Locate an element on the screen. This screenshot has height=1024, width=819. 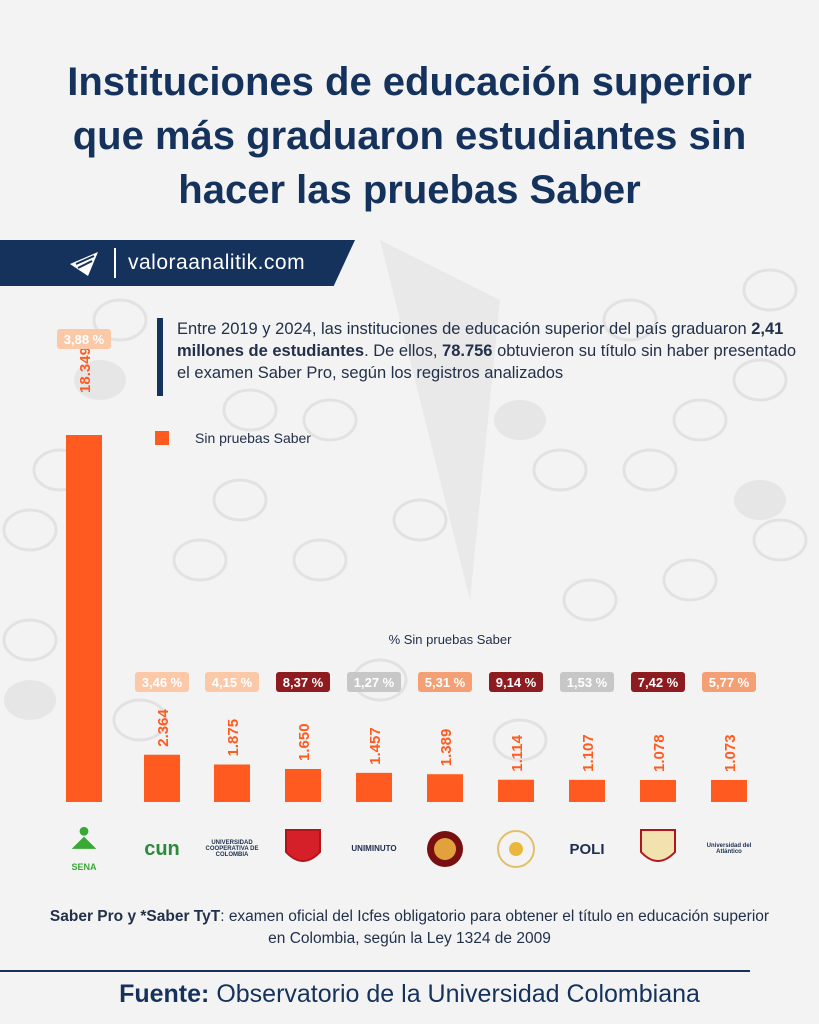
value-label-7: 1.114 is located at coordinates (517, 752).